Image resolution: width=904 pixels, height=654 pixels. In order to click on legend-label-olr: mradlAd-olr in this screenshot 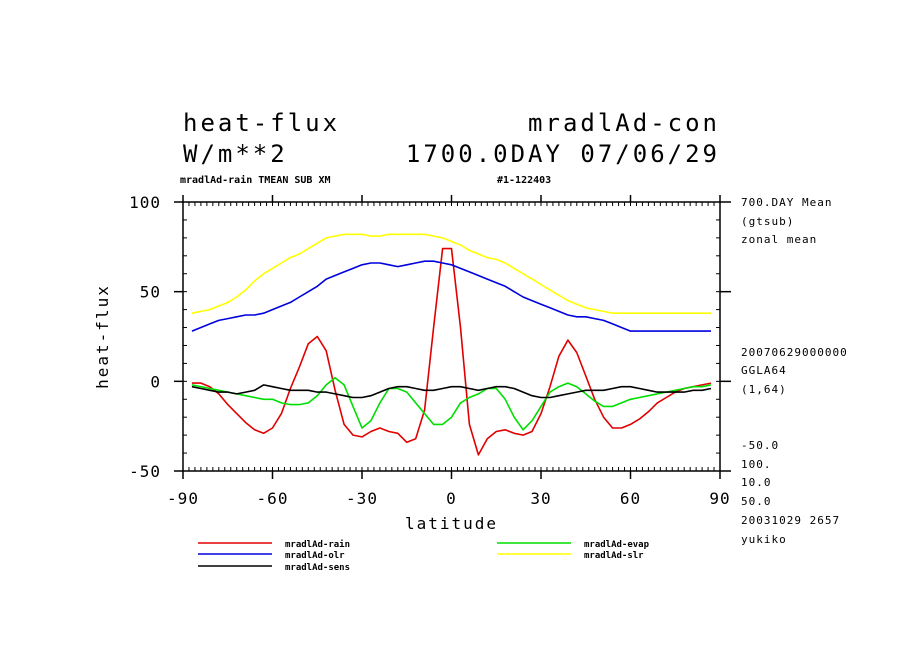, I will do `click(315, 556)`.